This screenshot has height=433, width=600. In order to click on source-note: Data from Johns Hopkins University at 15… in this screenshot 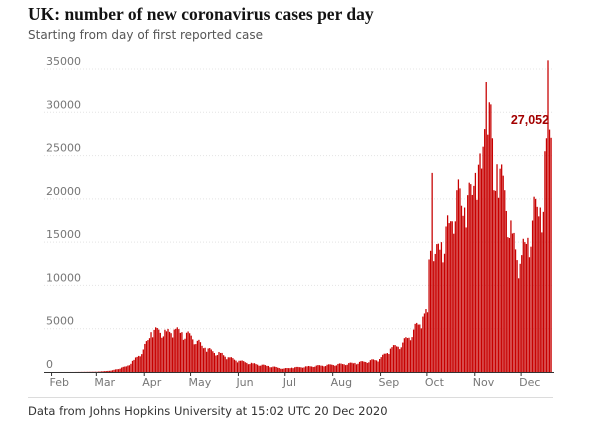, I will do `click(208, 411)`.